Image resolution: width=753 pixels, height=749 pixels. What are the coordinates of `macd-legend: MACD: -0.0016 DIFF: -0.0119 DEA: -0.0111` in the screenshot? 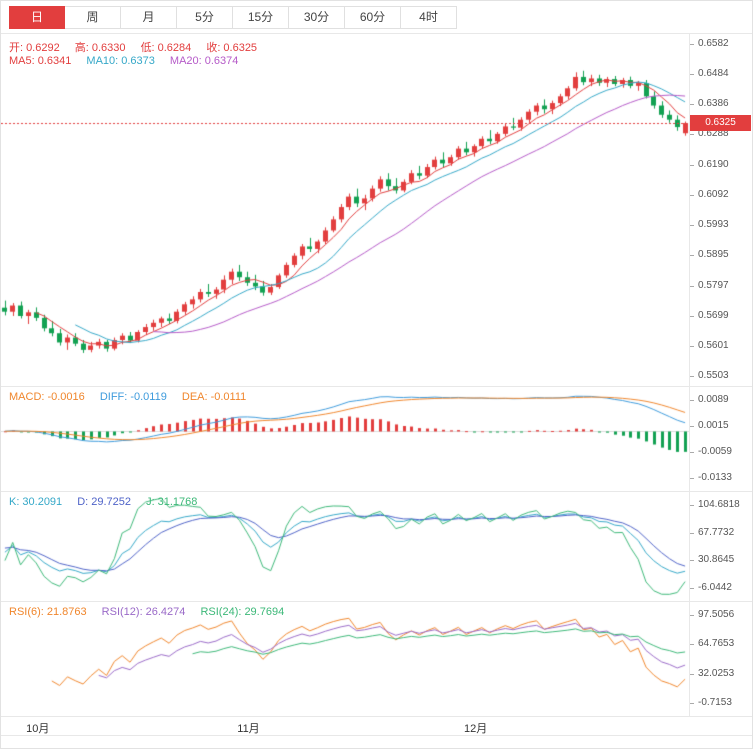 It's located at (133, 397).